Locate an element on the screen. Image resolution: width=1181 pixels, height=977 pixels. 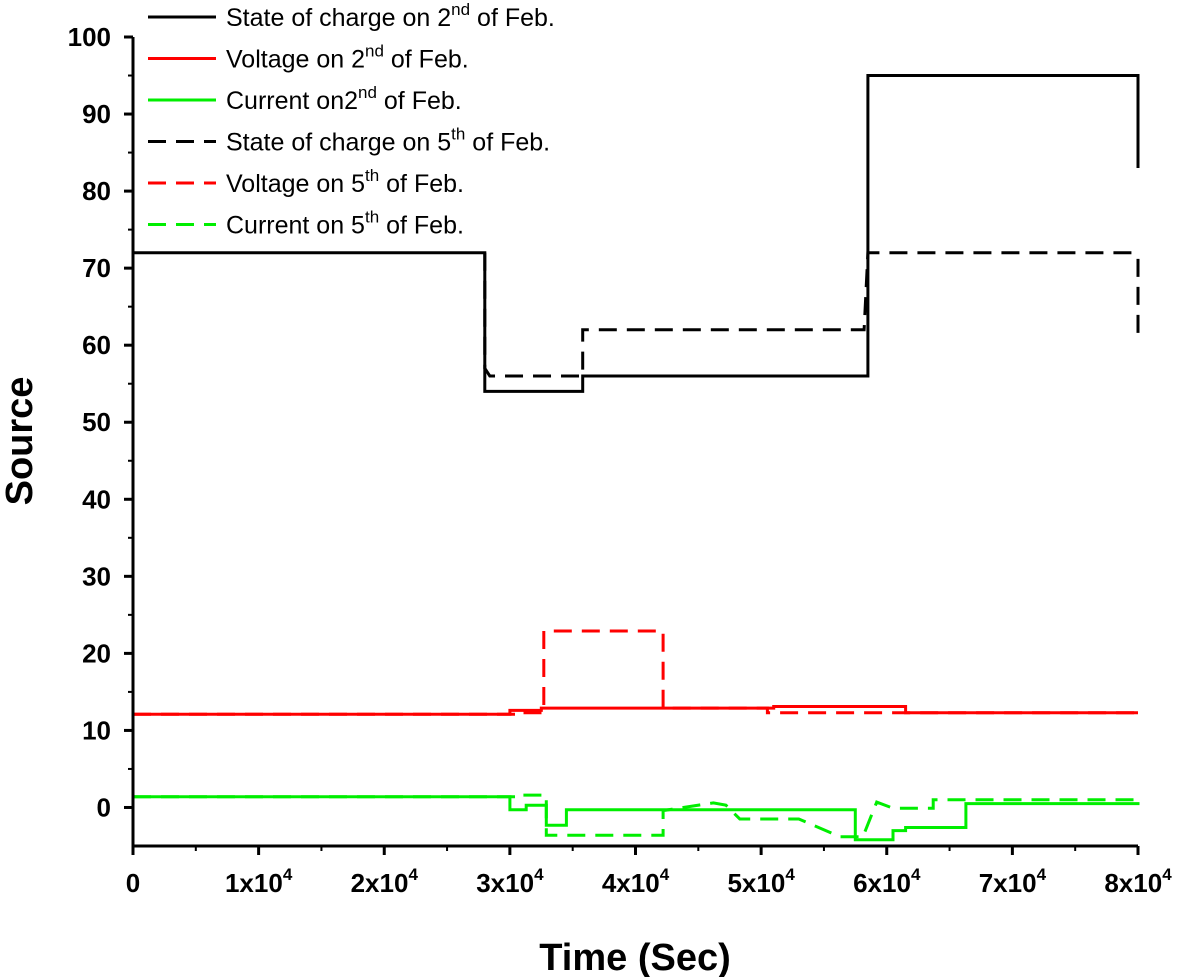
x-tick-label: 4x10⁴ is located at coordinates (636, 881).